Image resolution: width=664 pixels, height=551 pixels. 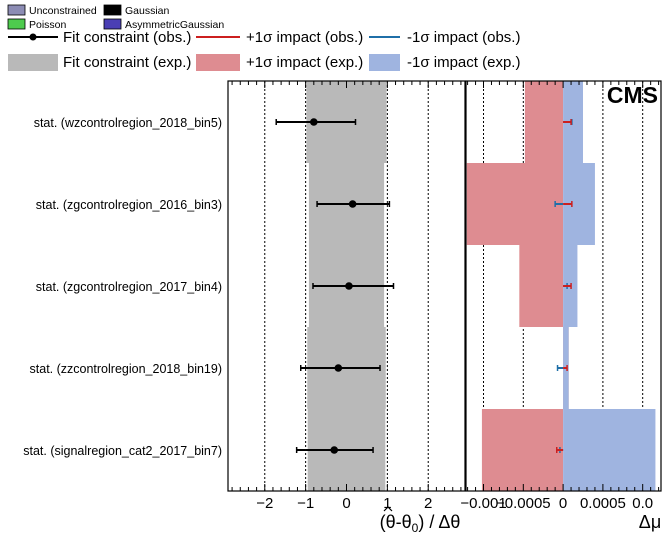 I want to click on pull-axis-label-rest: -θ, so click(x=404, y=522).